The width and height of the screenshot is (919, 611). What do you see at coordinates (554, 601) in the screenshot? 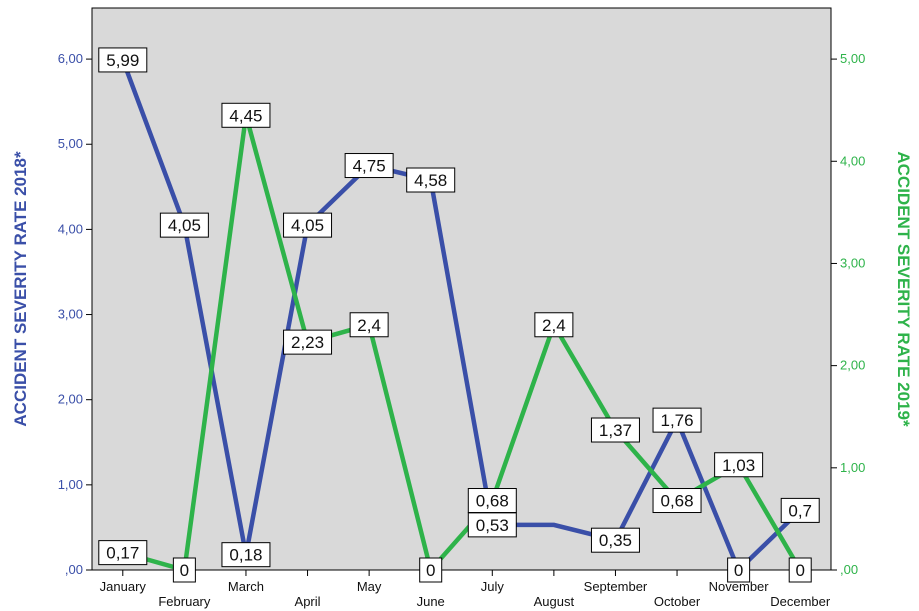
I see `x-axis-category-label: August` at bounding box center [554, 601].